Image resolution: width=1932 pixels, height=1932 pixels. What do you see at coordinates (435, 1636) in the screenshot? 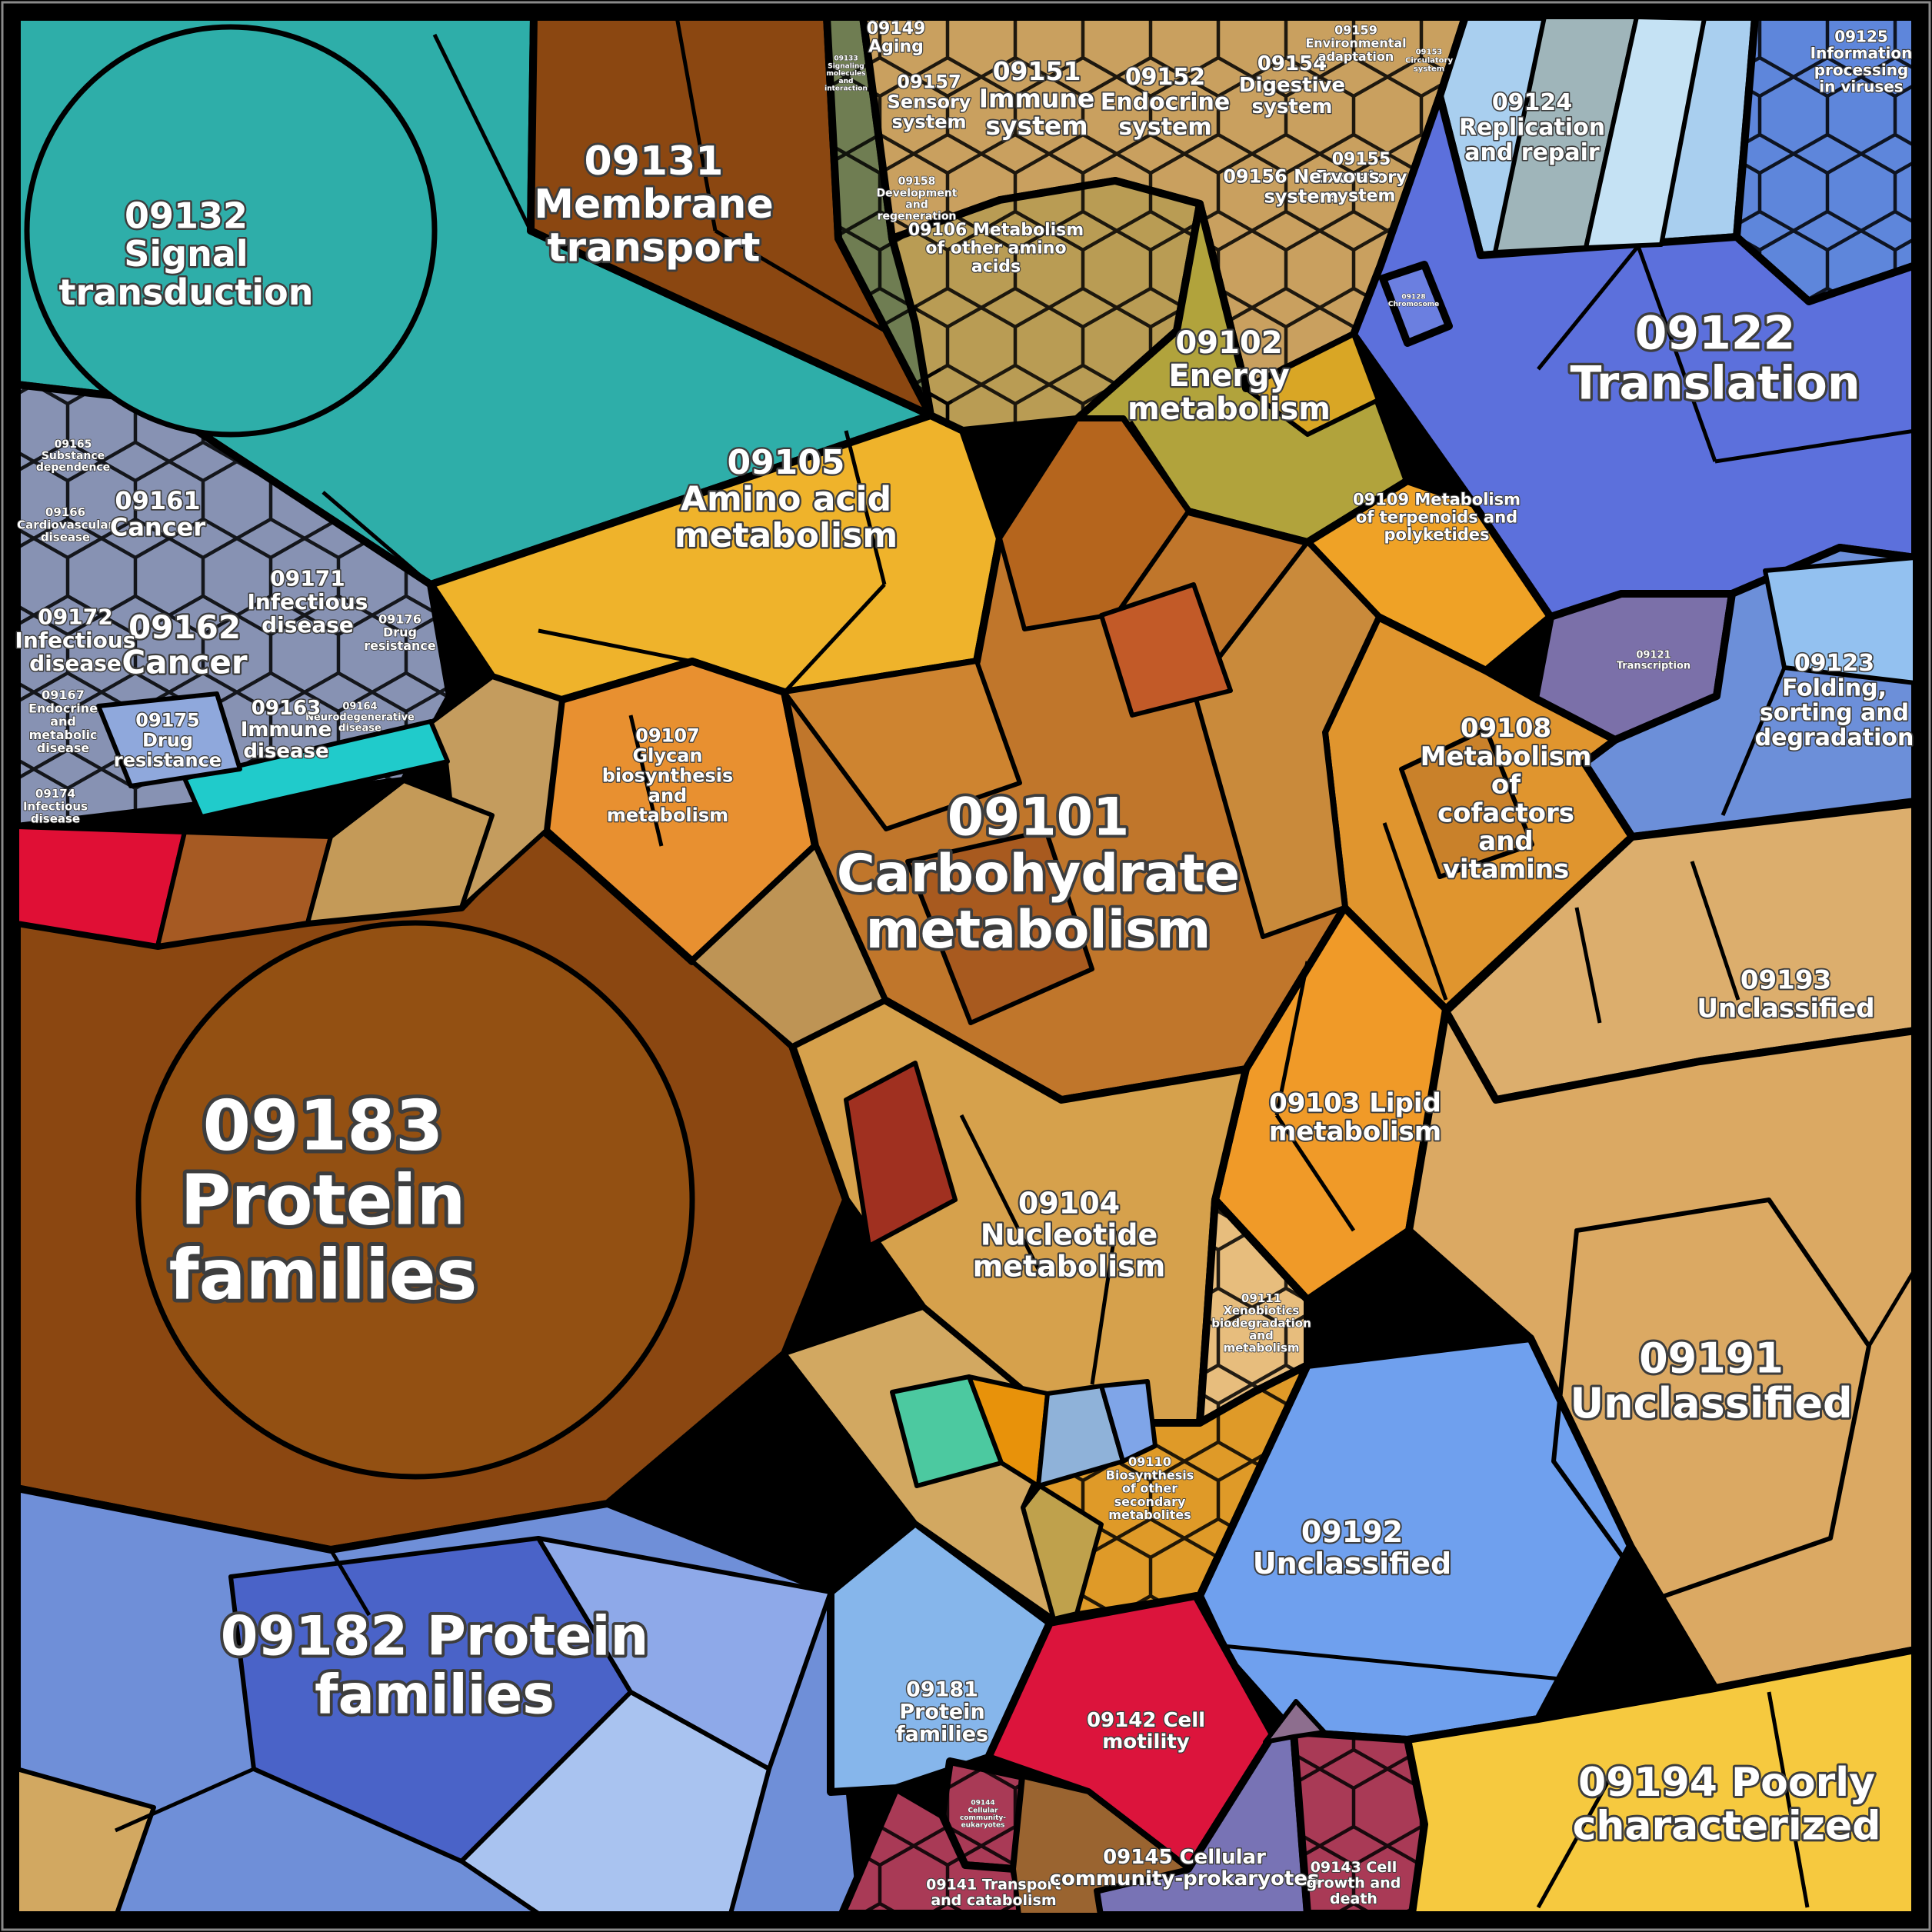
I see `label-line-09182-0: 09182 Protein` at bounding box center [435, 1636].